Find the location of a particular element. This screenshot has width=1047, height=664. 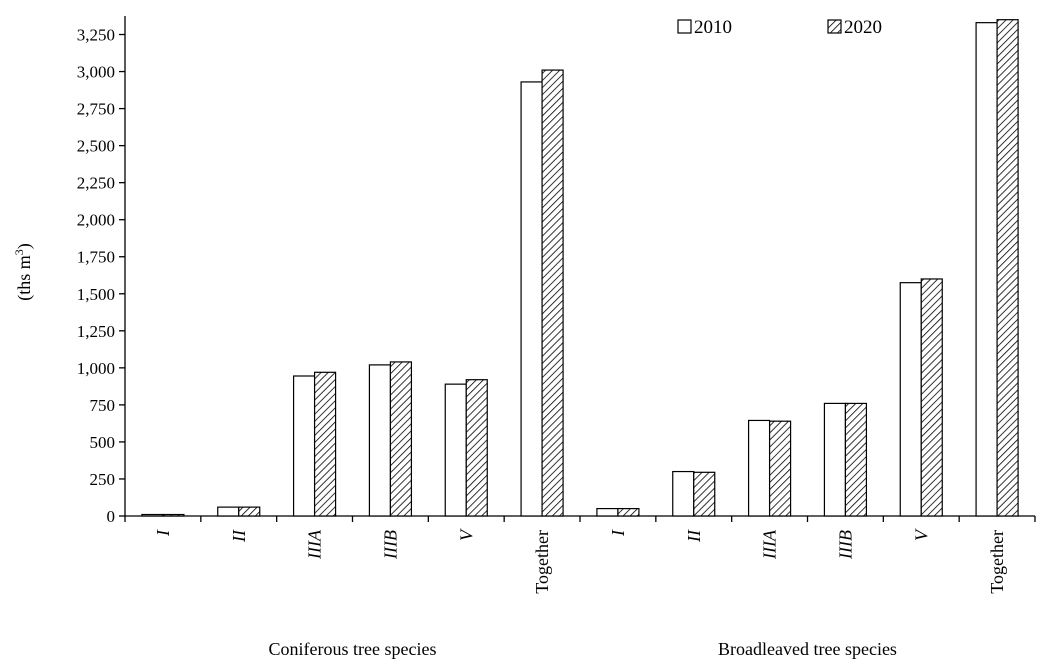

y-tick-label: 1,000 is located at coordinates (96, 368).